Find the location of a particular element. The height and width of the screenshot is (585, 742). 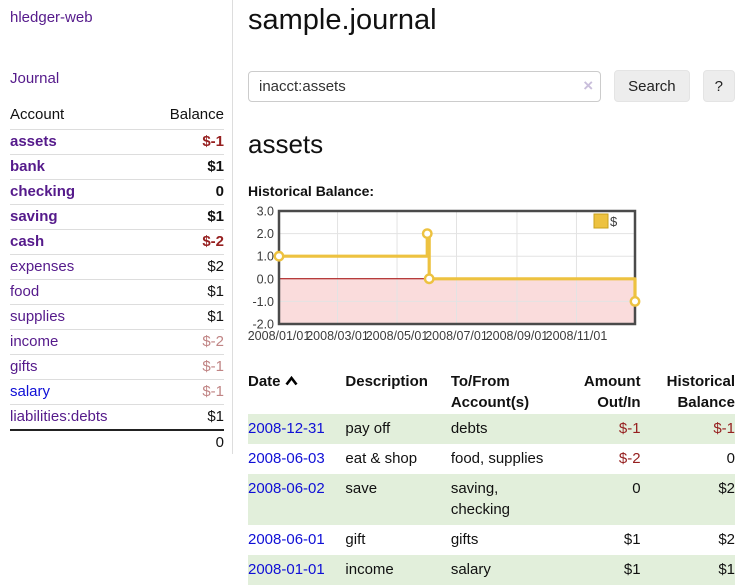

accounts-total-value: 0 is located at coordinates (185, 441).